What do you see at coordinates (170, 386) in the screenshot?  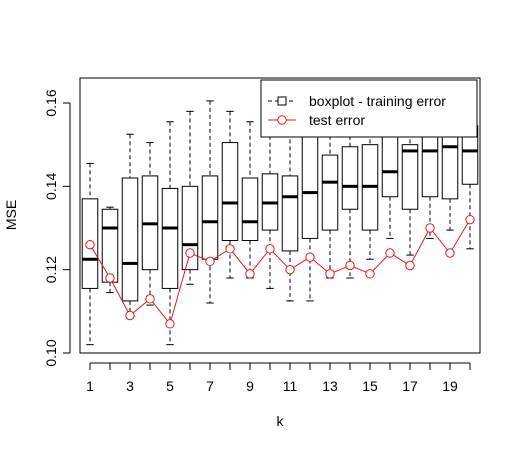 I see `x-tick-label: 5` at bounding box center [170, 386].